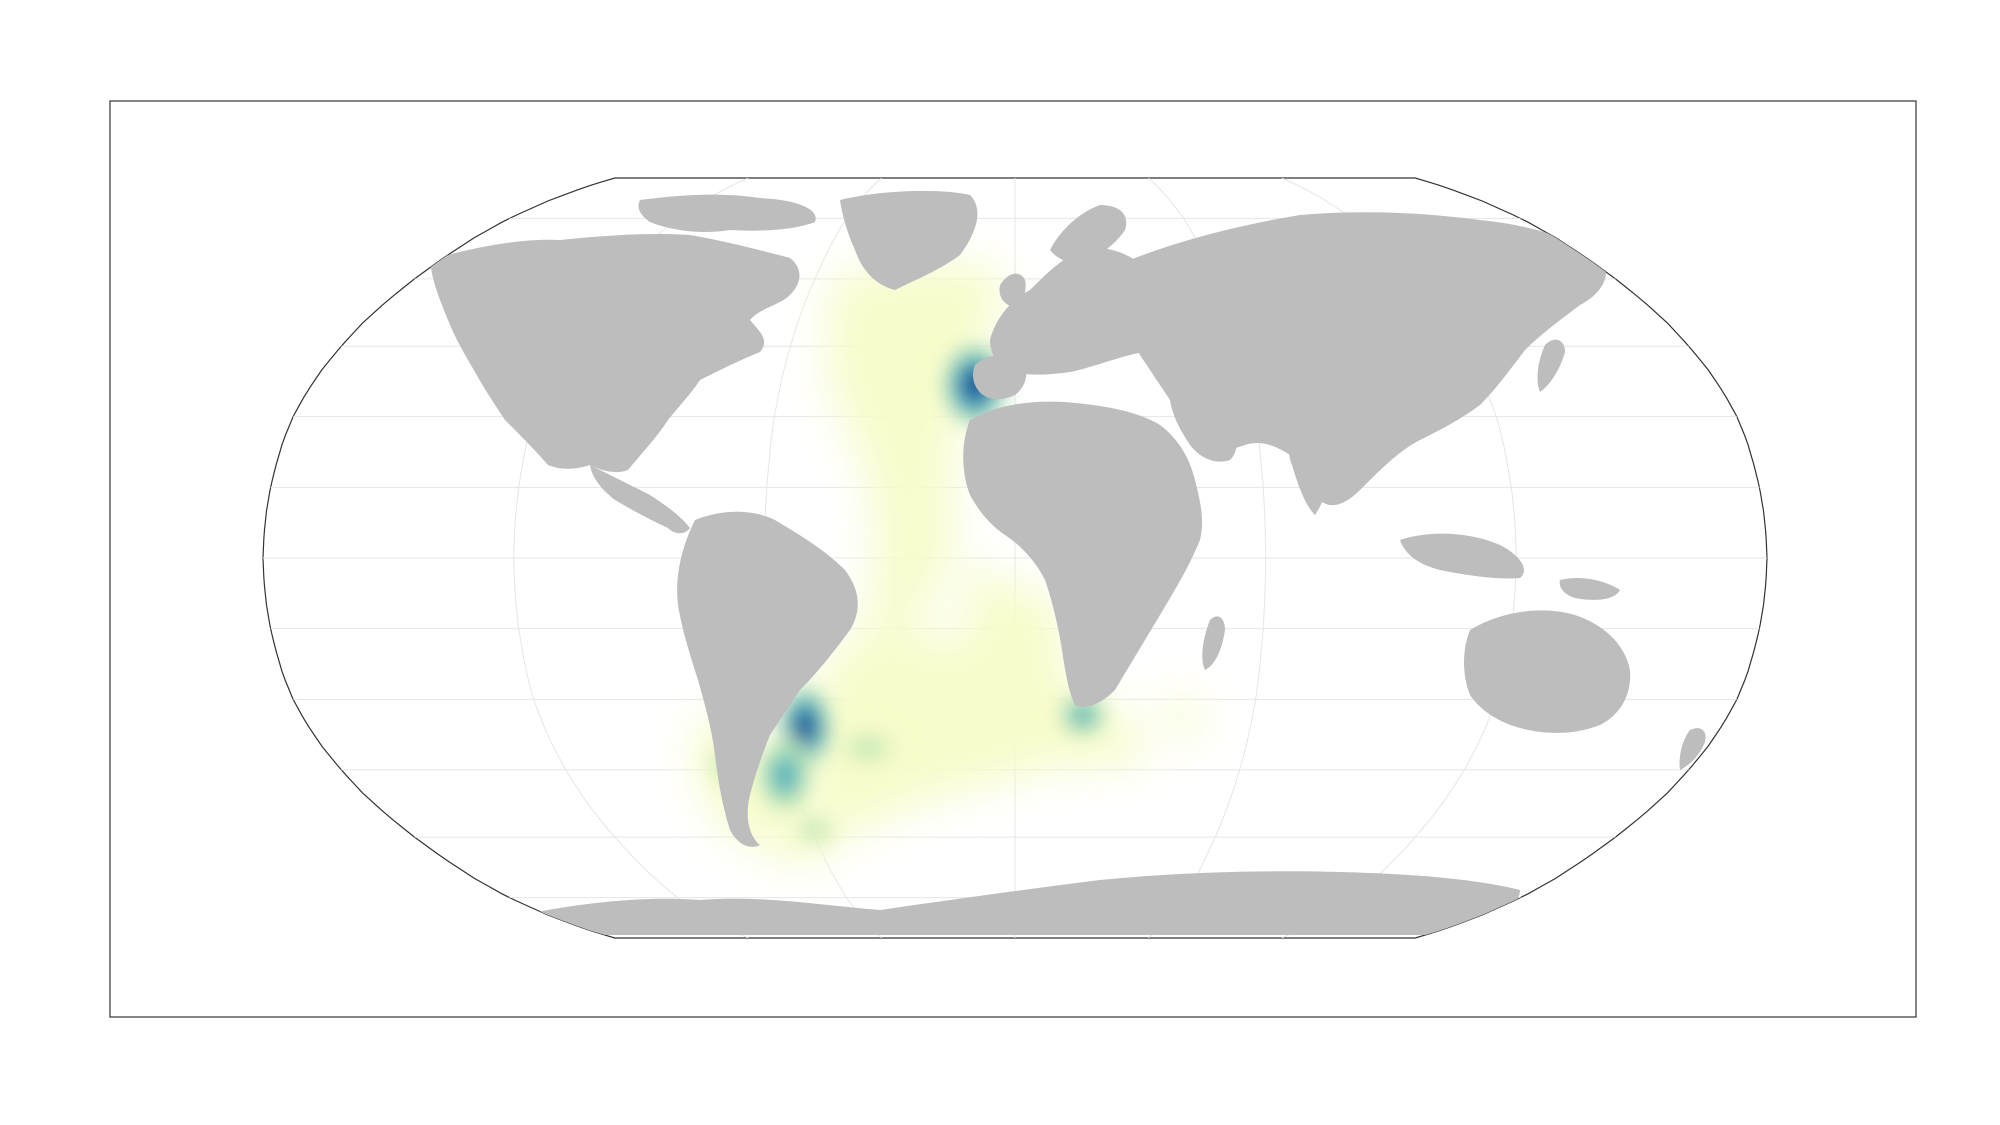  Describe the element at coordinates (727, 213) in the screenshot. I see `arctic-islands` at that location.